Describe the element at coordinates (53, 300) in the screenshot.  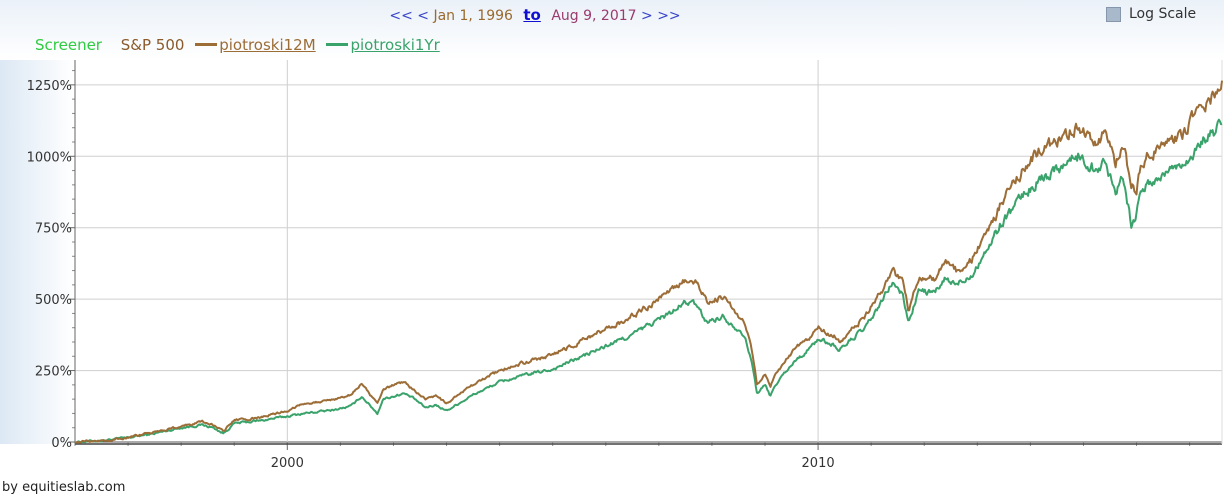
I see `y-tick-label: 500%` at that location.